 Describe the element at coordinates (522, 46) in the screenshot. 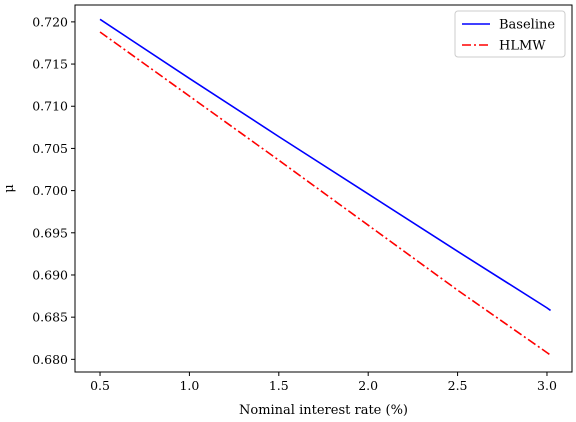

I see `legend-label-hlmw: HLMW` at that location.